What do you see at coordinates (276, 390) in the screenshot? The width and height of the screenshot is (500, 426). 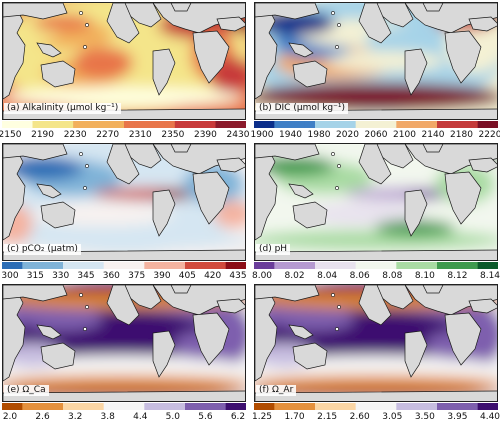 I see `panel-label: (f) Ω_Ar` at bounding box center [276, 390].